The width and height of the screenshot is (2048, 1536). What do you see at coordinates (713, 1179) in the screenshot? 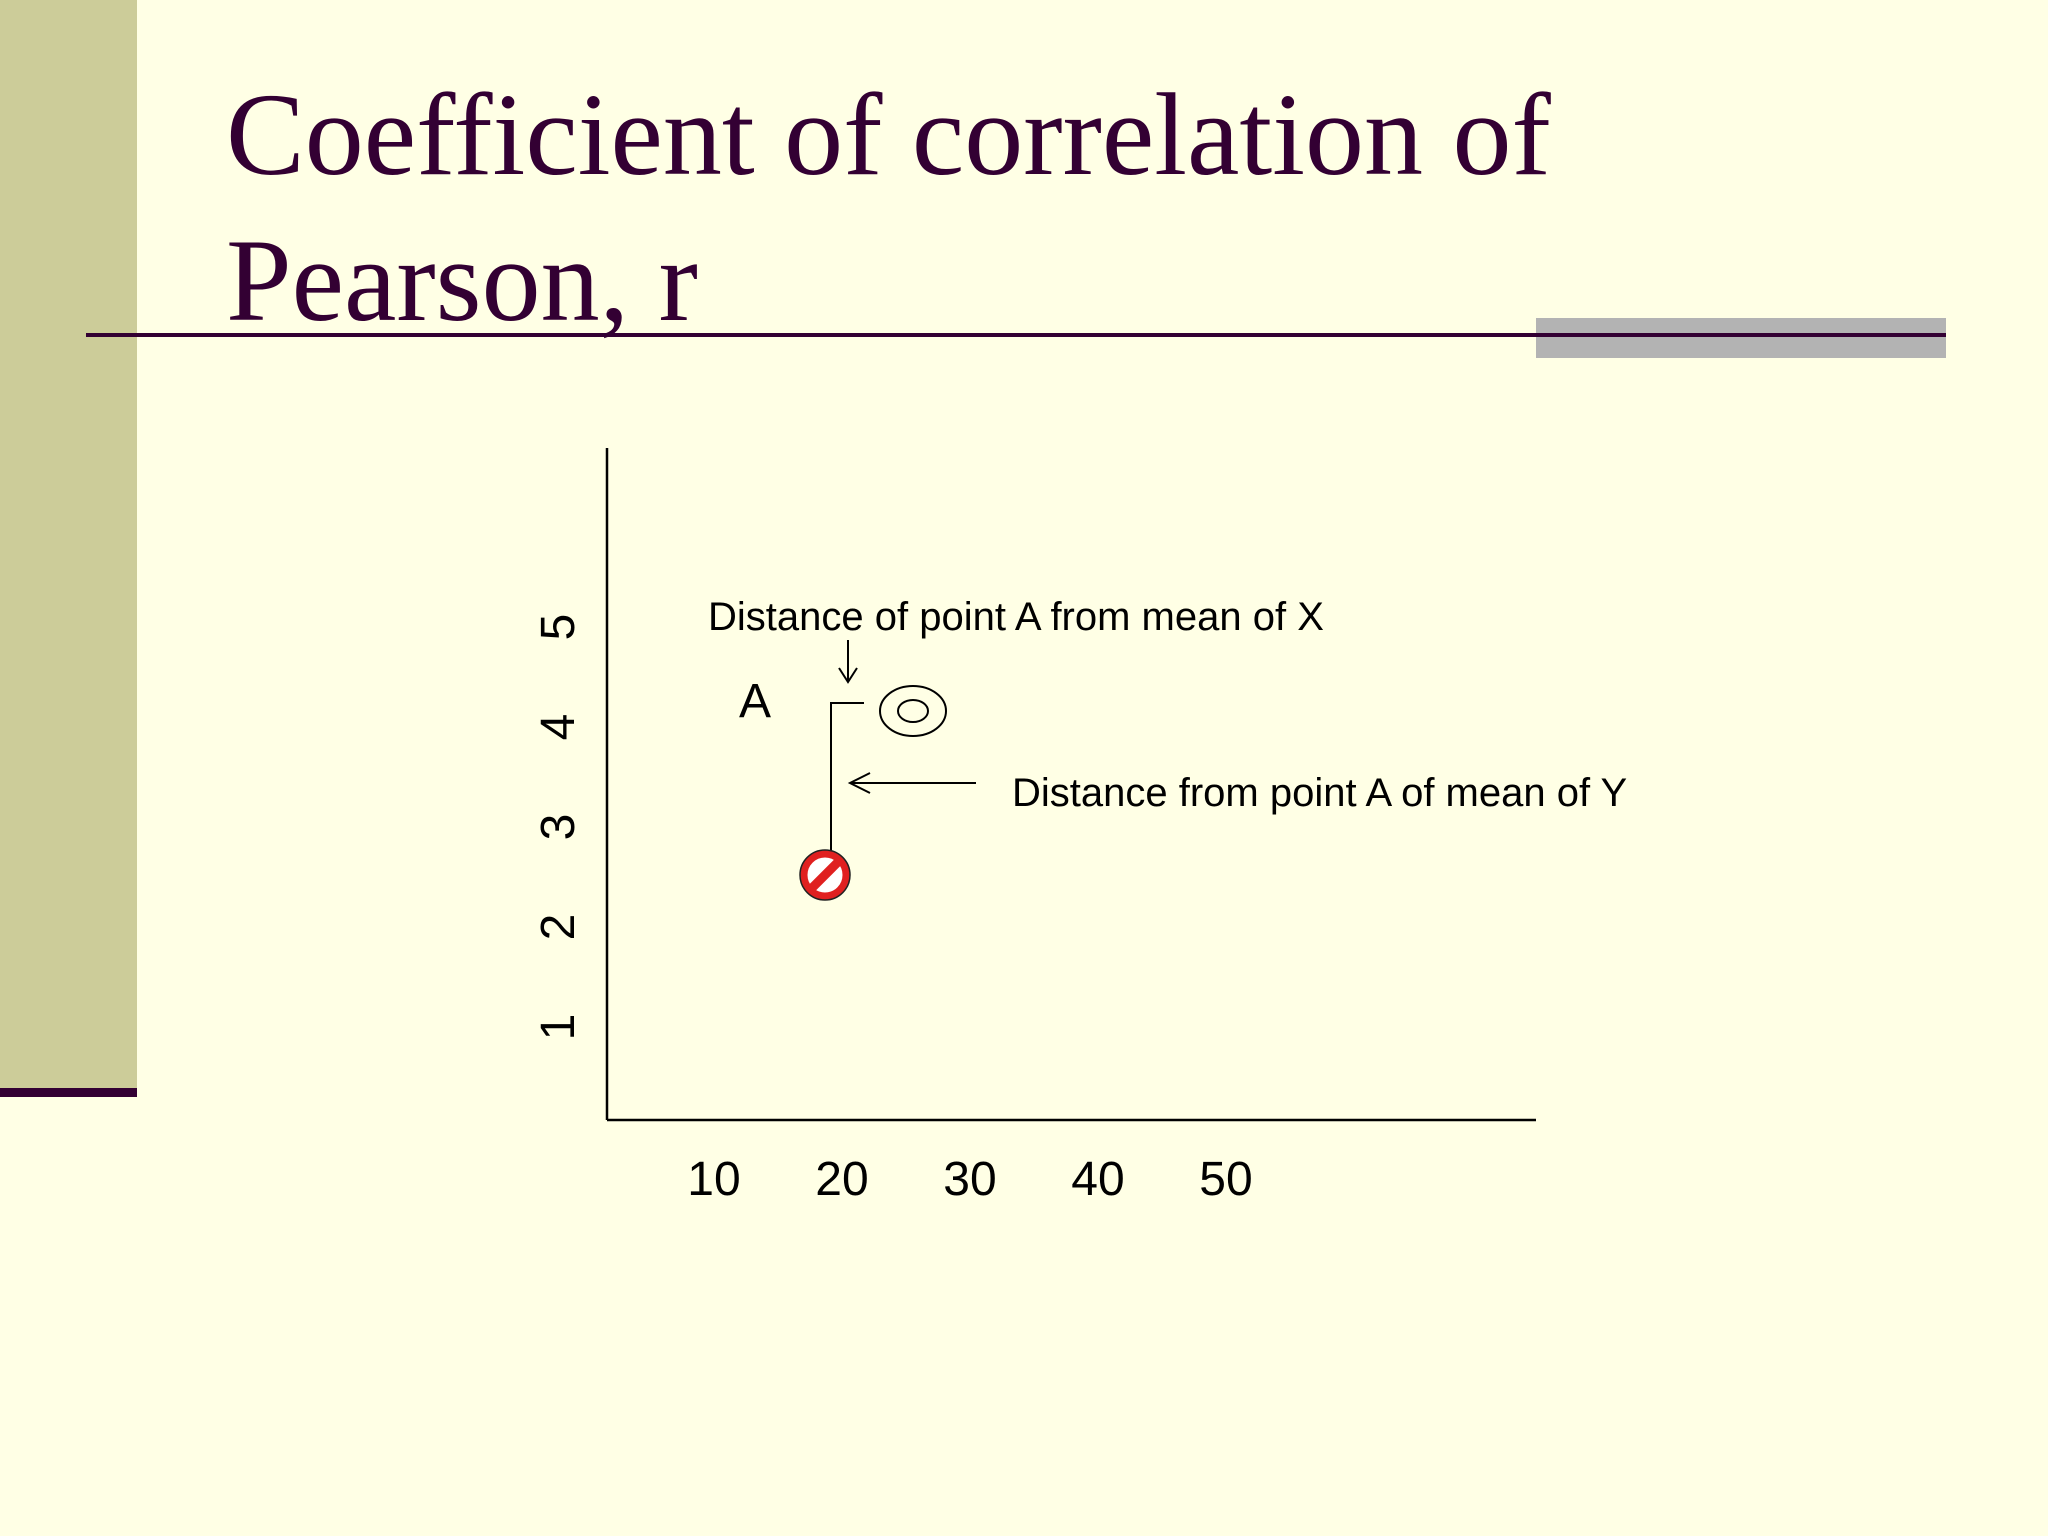
I see `x-tick-label: 10` at bounding box center [713, 1179].